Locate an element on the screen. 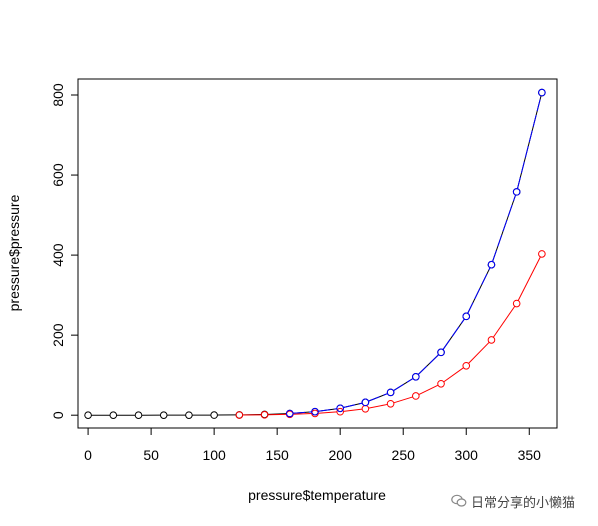 The image size is (598, 526). y-axis-label: pressure$pressure is located at coordinates (14, 252).